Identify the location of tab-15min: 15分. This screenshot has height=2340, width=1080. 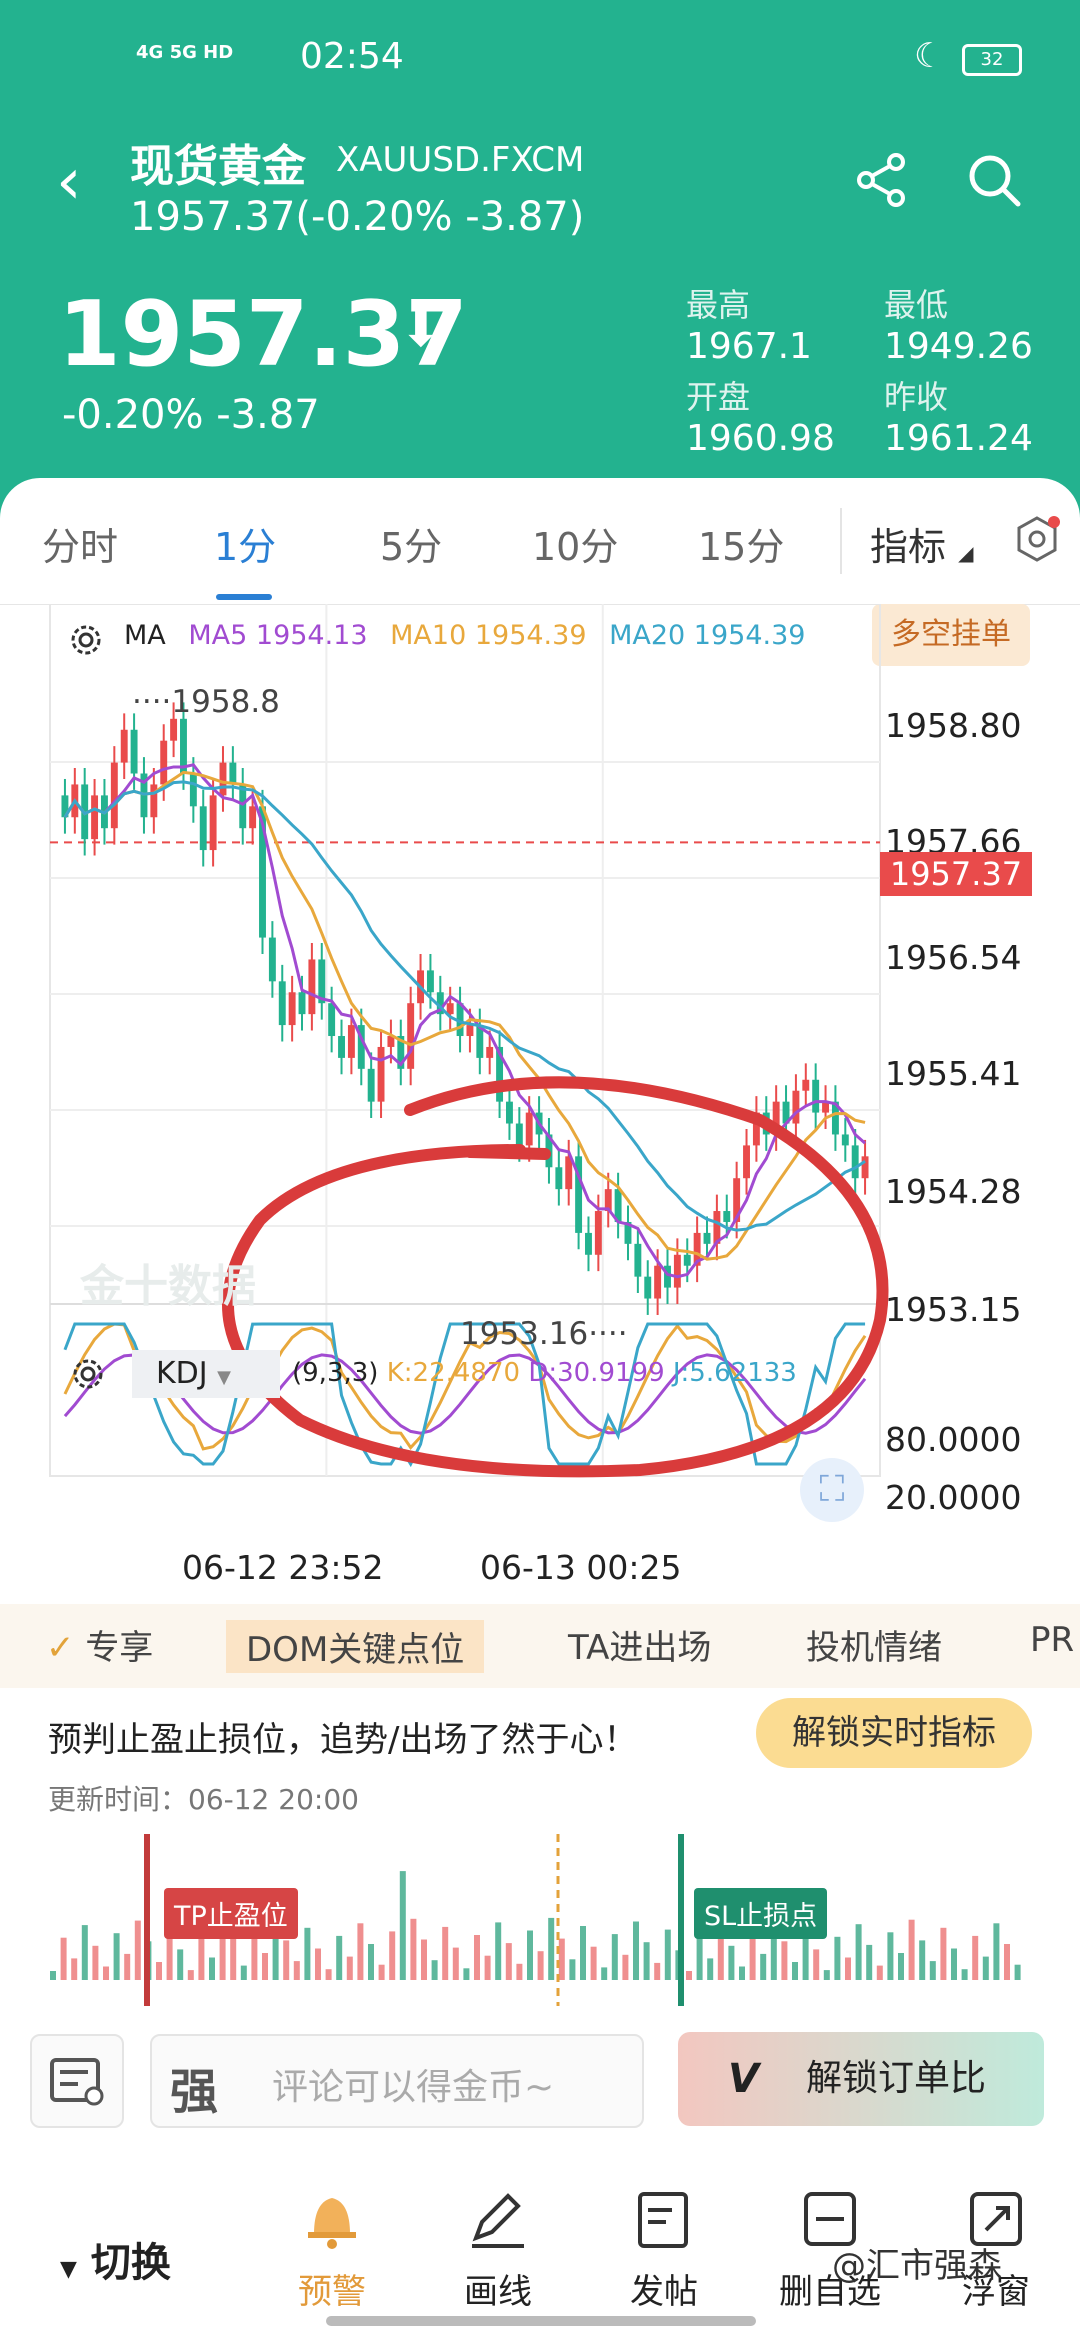
(741, 547).